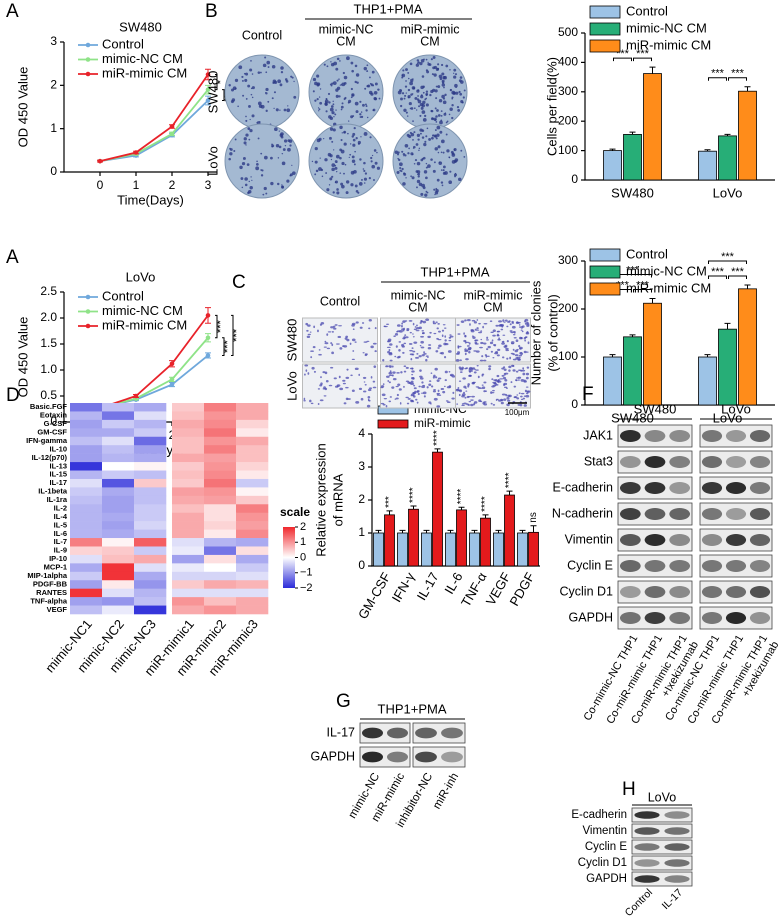 The width and height of the screenshot is (784, 916). Describe the element at coordinates (53, 41) in the screenshot. I see `y-tick-label: 3` at that location.